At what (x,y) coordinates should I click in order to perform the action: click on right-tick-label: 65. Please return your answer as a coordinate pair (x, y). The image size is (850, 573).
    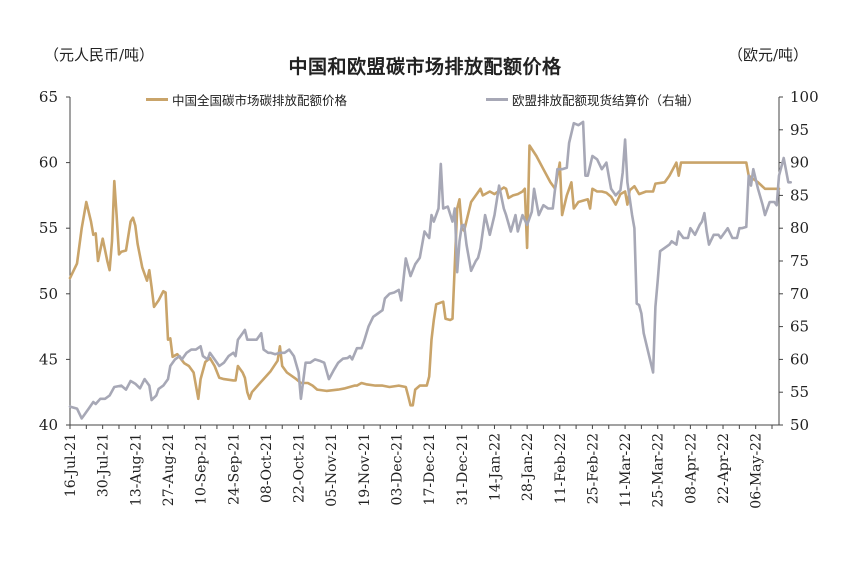
    Looking at the image, I should click on (799, 327).